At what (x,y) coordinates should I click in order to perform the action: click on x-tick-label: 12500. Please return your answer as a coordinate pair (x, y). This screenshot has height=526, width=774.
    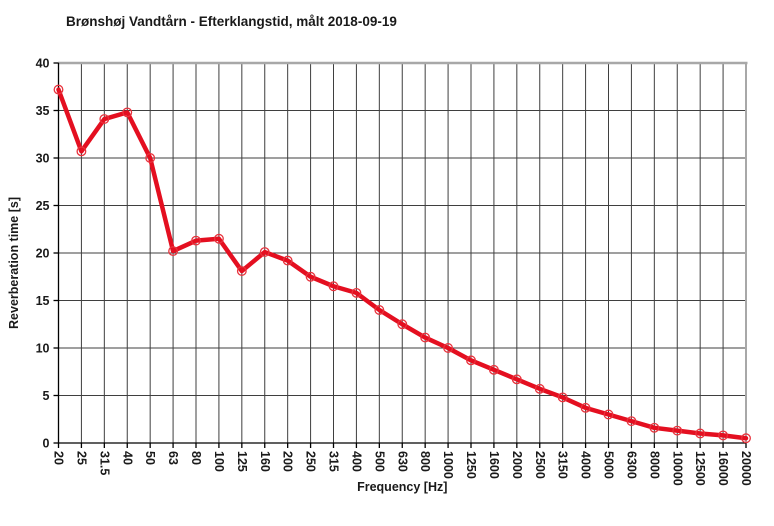
    Looking at the image, I should click on (700, 468).